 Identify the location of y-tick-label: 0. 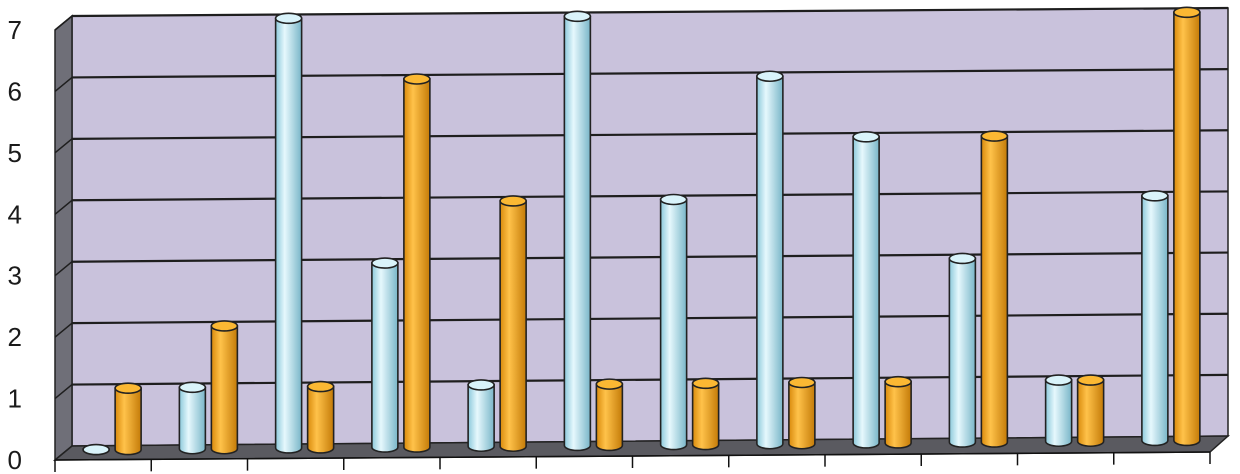
(15, 459).